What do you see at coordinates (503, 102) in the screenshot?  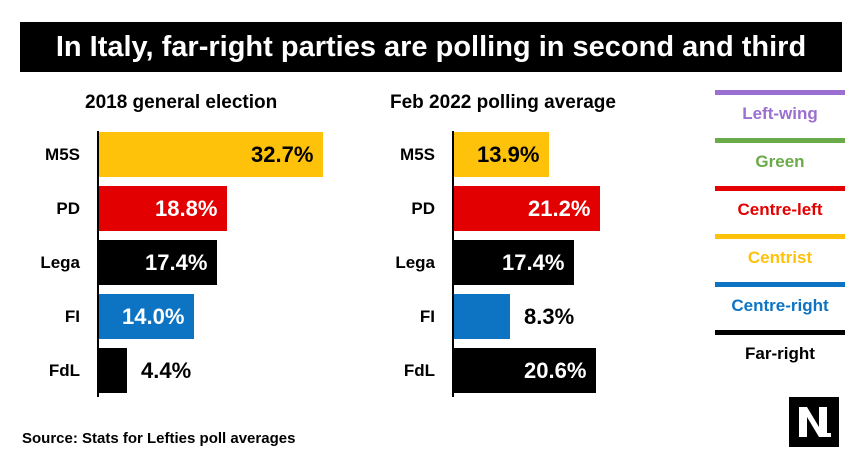 I see `chart-2022-title: Feb 2022 polling average` at bounding box center [503, 102].